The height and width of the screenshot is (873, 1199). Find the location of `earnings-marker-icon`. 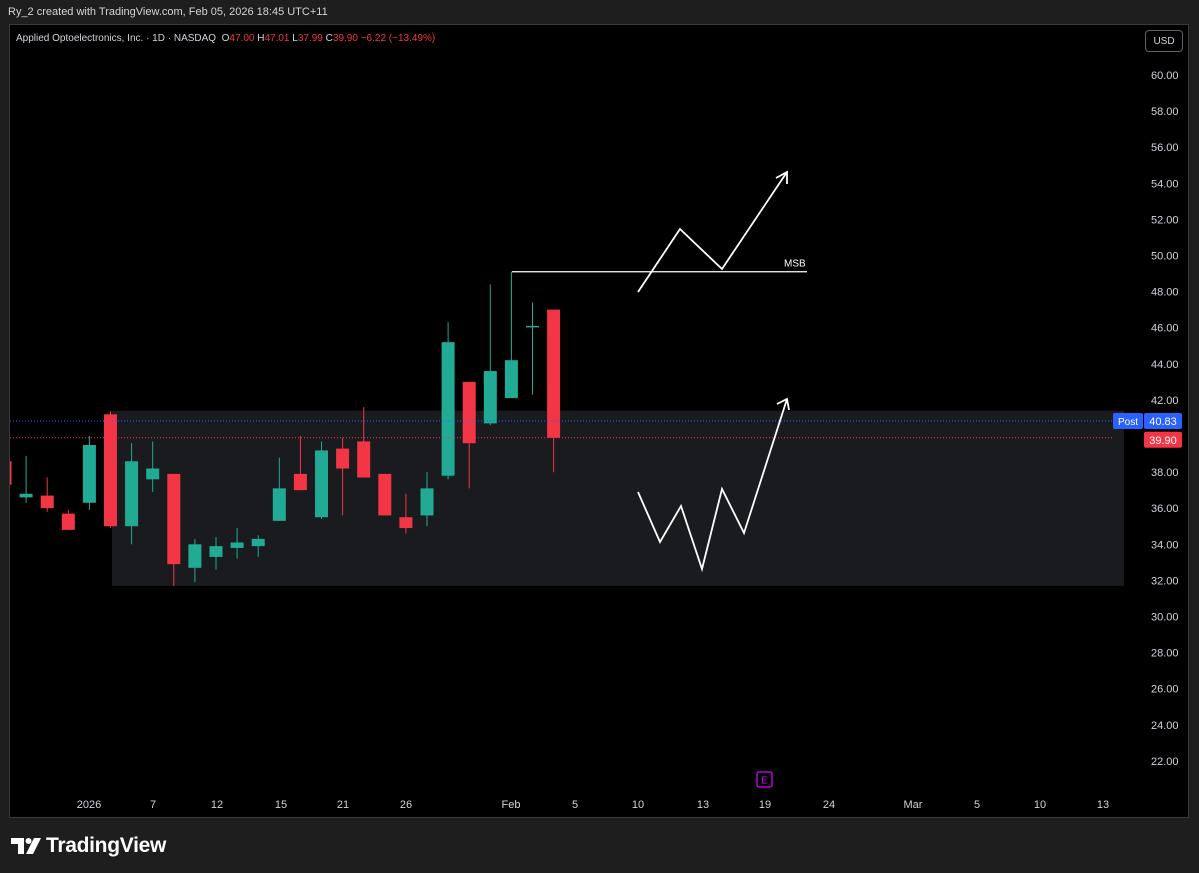

earnings-marker-icon is located at coordinates (764, 779).